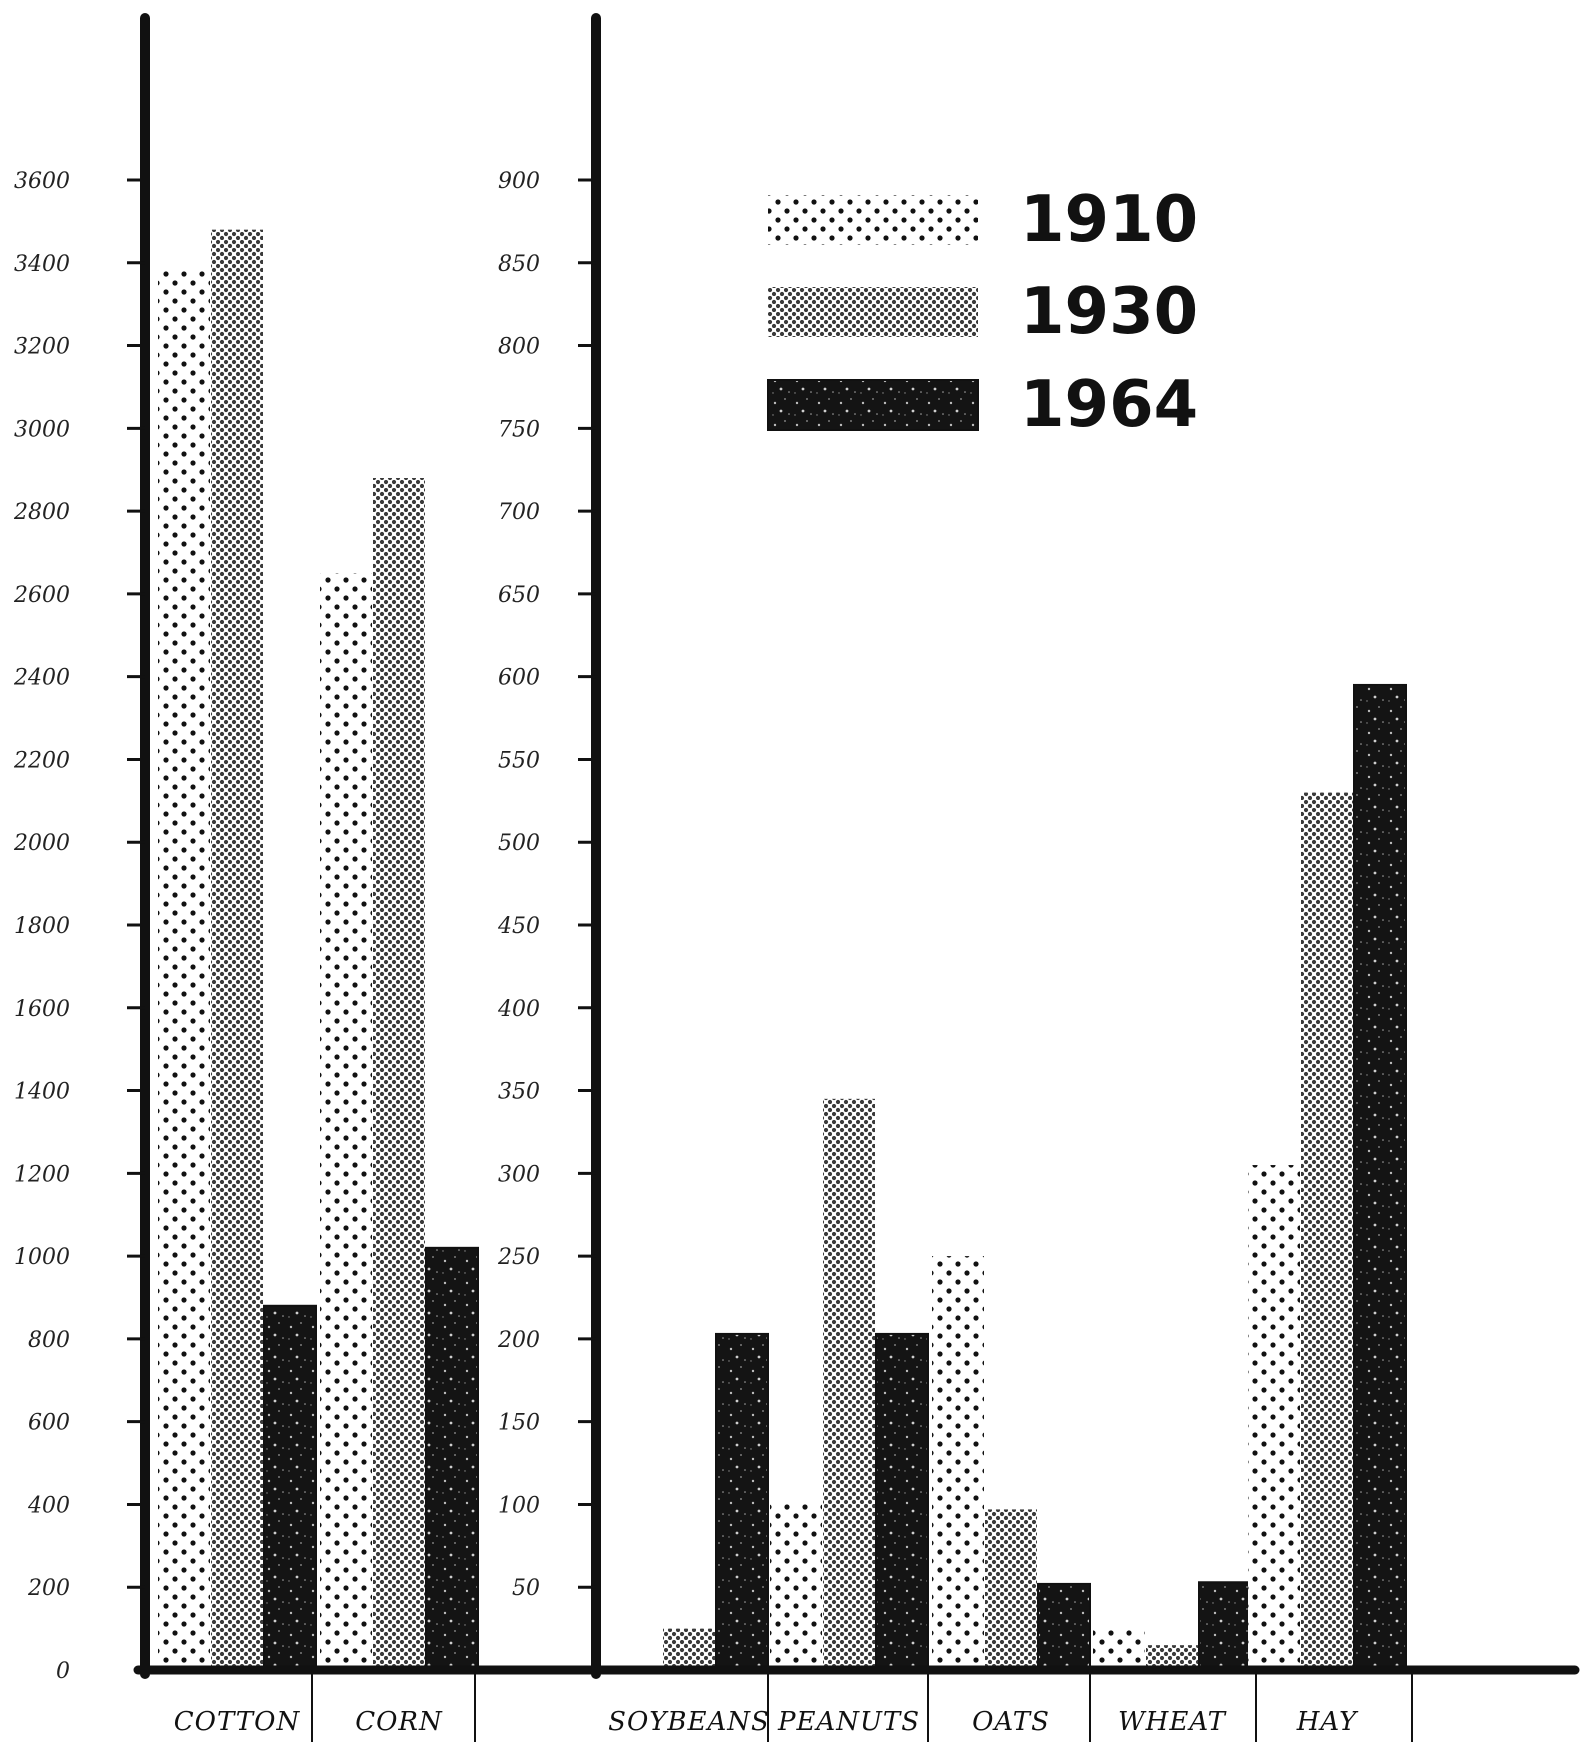  Describe the element at coordinates (519, 1505) in the screenshot. I see `y-tick-label: 100` at that location.